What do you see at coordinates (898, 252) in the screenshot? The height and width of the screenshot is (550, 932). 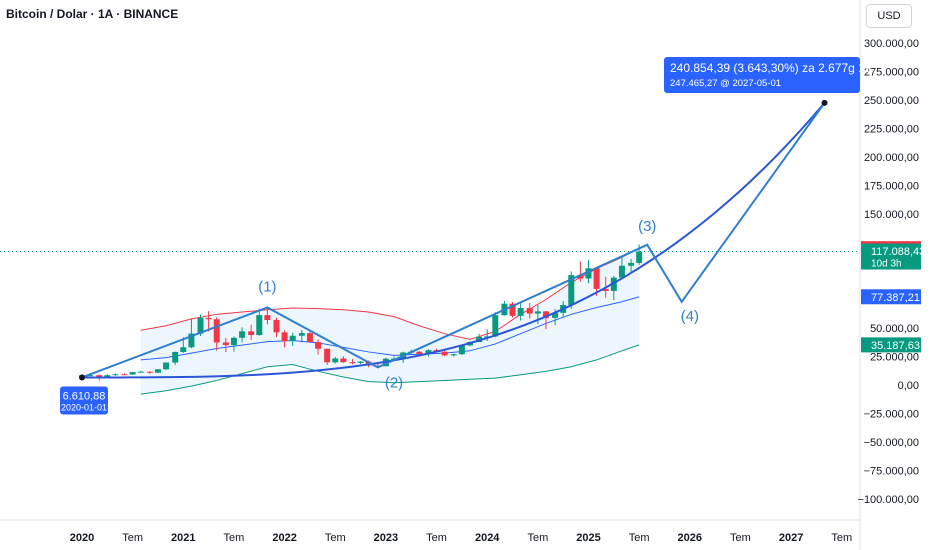 I see `price-tag-value: 117.088,43` at bounding box center [898, 252].